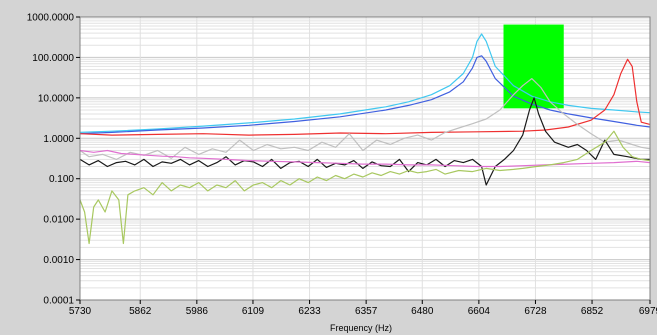 The width and height of the screenshot is (657, 335). I want to click on x-tick-label: 6852, so click(592, 311).